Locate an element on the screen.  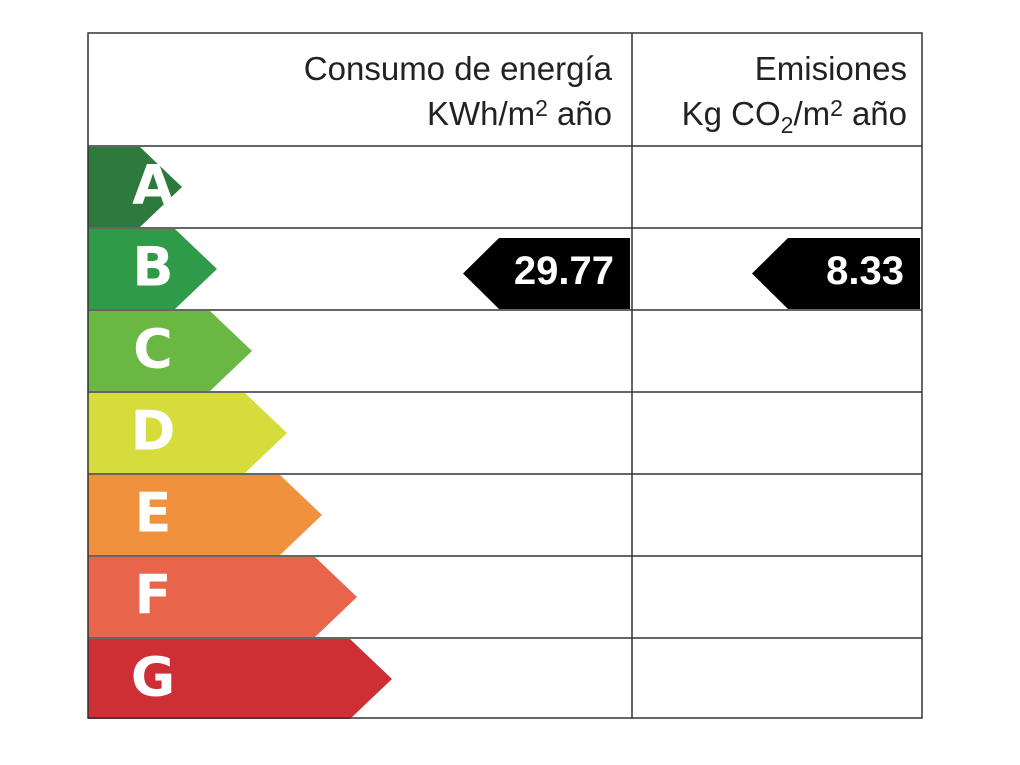
unit-part: KWh/m is located at coordinates (481, 113).